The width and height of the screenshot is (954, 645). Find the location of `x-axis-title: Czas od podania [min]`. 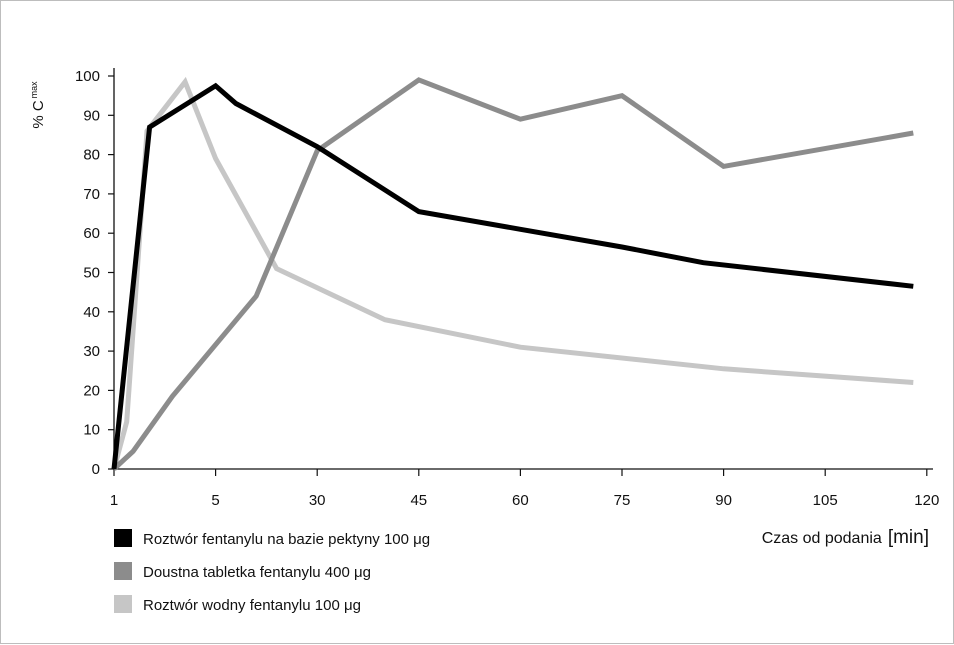

x-axis-title: Czas od podania [min] is located at coordinates (845, 537).